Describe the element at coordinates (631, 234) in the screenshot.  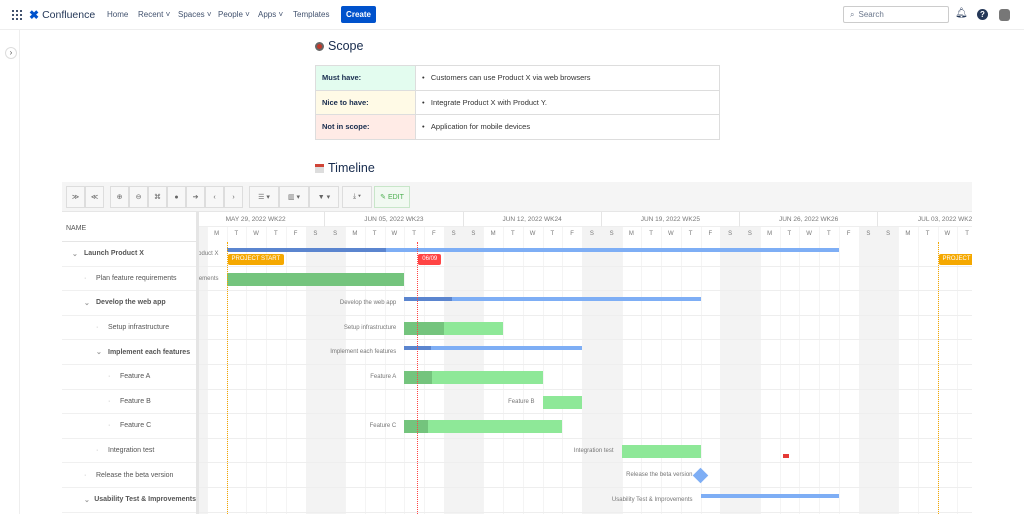
I see `day-label: M` at that location.